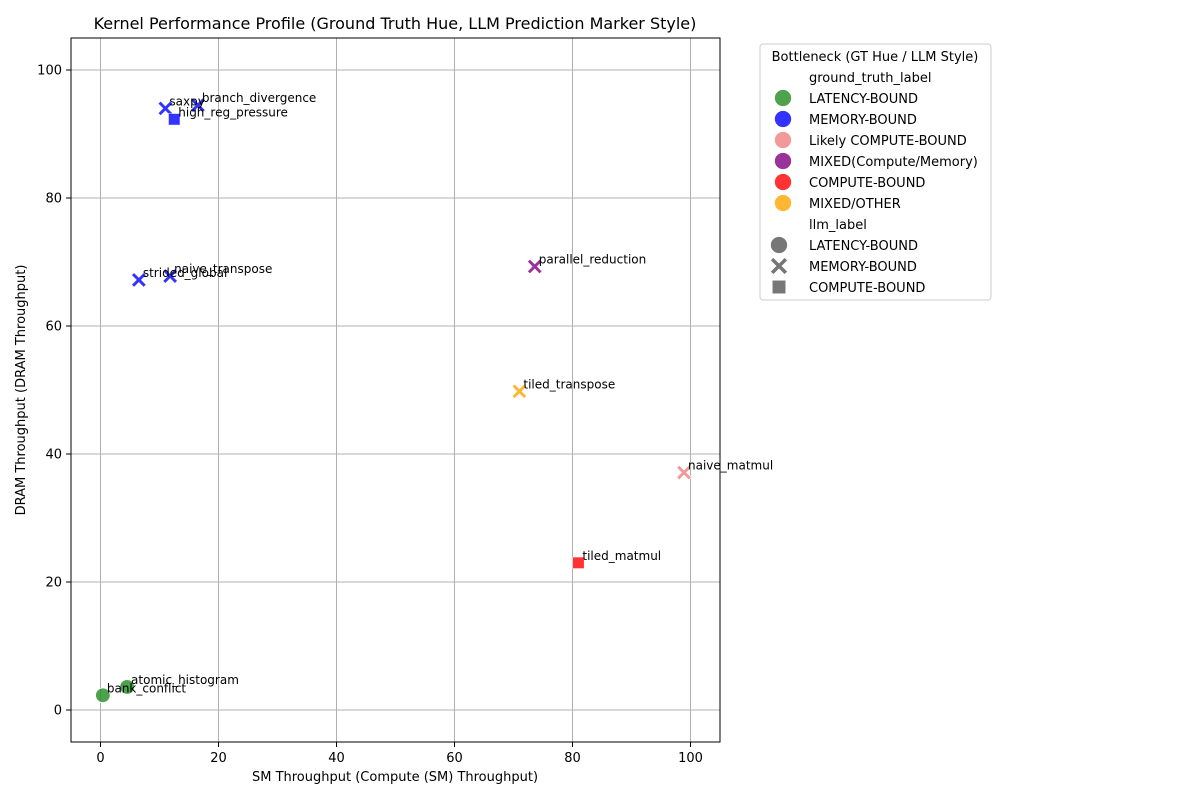 This screenshot has width=1200, height=800. What do you see at coordinates (519, 391) in the screenshot?
I see `point-tiled_transpose` at bounding box center [519, 391].